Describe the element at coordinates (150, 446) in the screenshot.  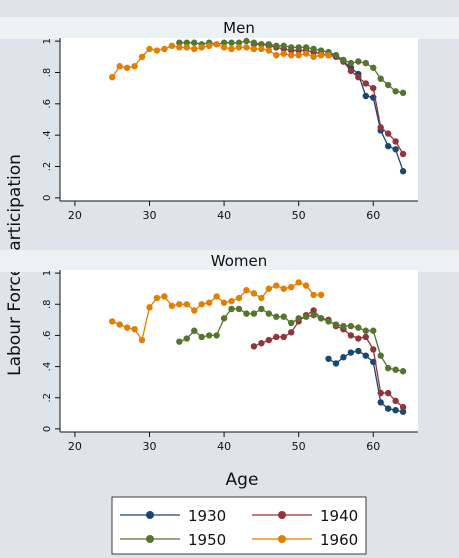
I see `x-tick-label: 30` at that location.